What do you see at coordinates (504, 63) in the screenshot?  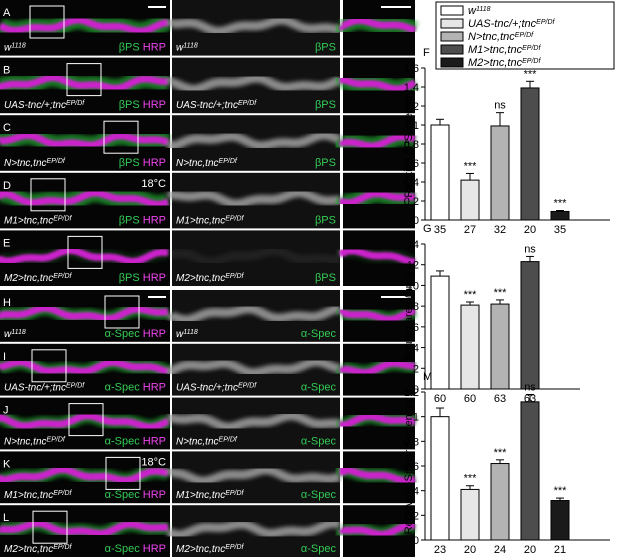 I see `legend-label: M2>tnc,tncEP/Df` at bounding box center [504, 63].